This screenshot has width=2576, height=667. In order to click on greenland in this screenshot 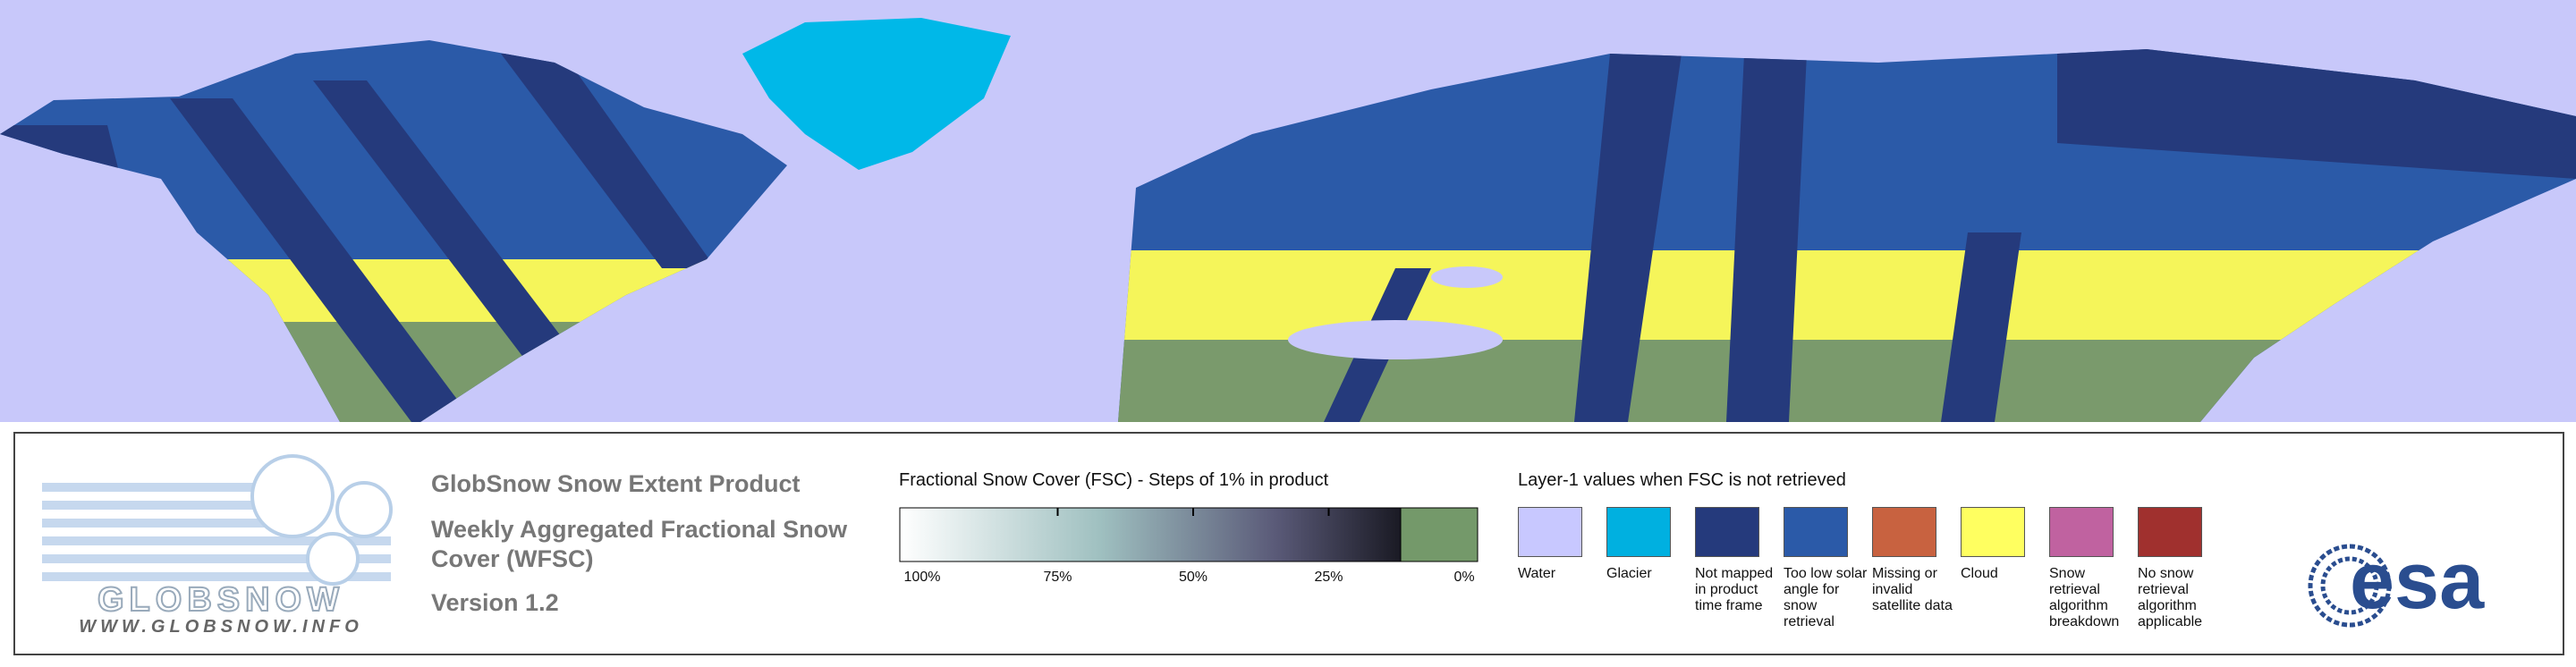, I will do `click(876, 94)`.